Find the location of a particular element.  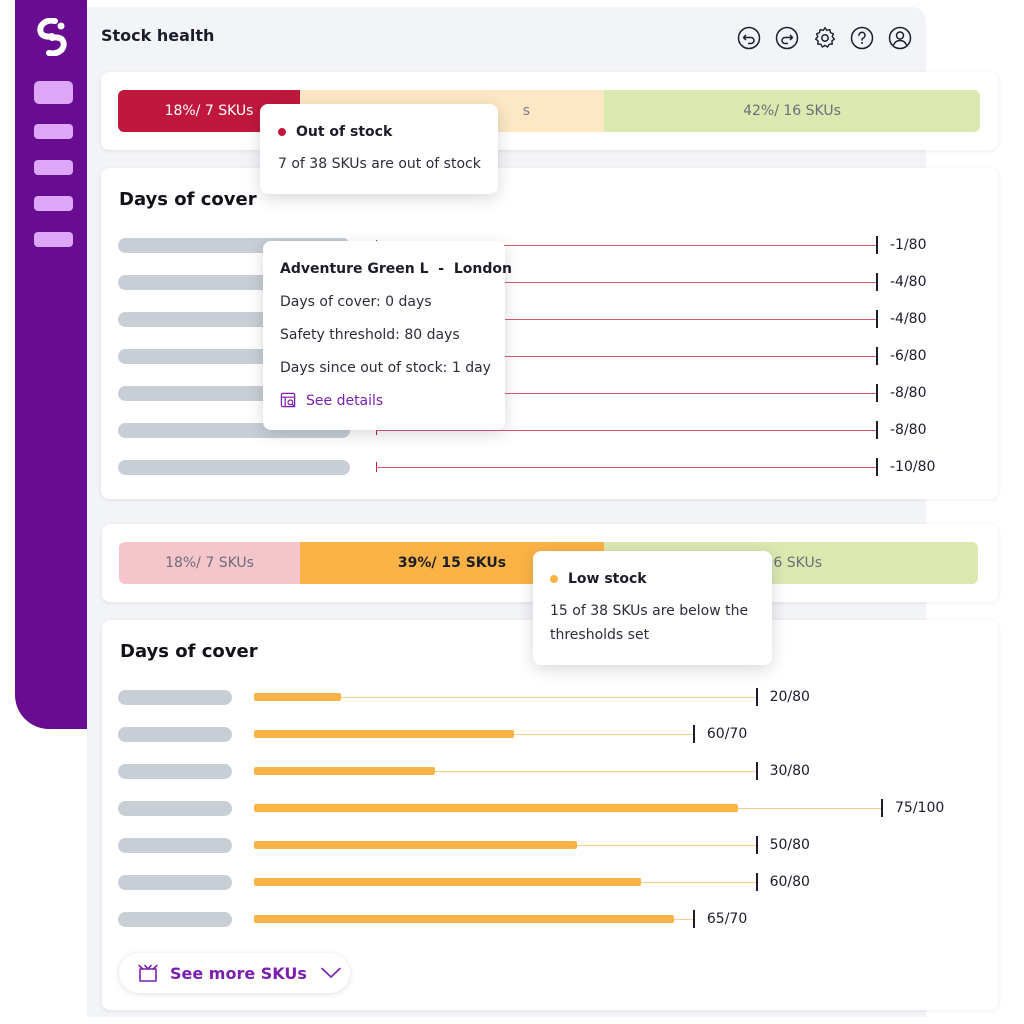

see-more-skus-label: See more SKUs is located at coordinates (238, 973).